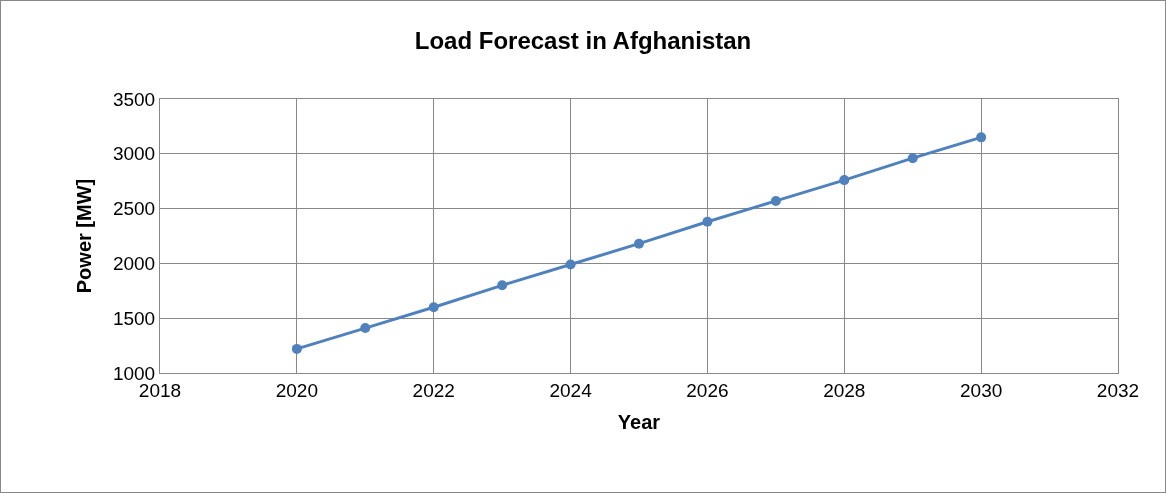 This screenshot has height=493, width=1166. I want to click on x-tick-label: 2032, so click(1118, 390).